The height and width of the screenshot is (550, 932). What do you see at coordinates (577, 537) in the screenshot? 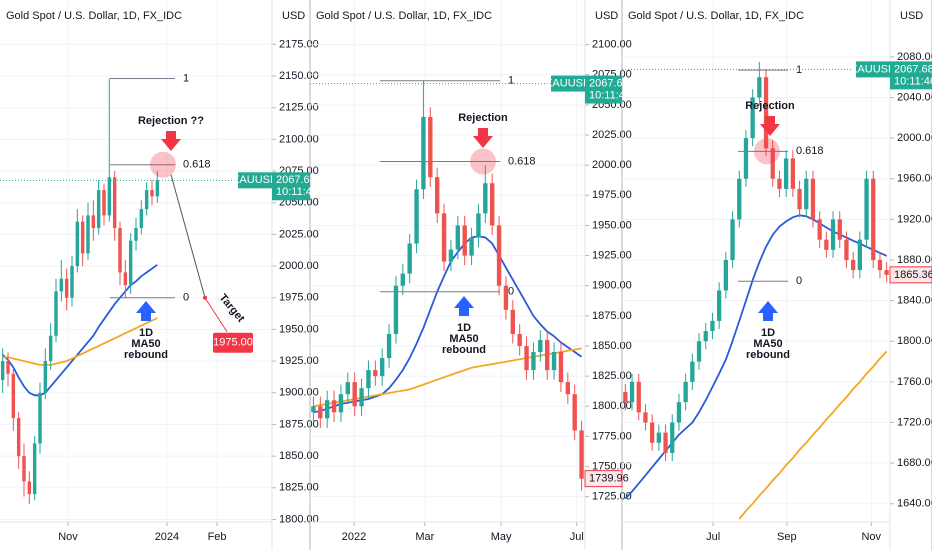
I see `x-tick-label: Jul` at bounding box center [577, 537].